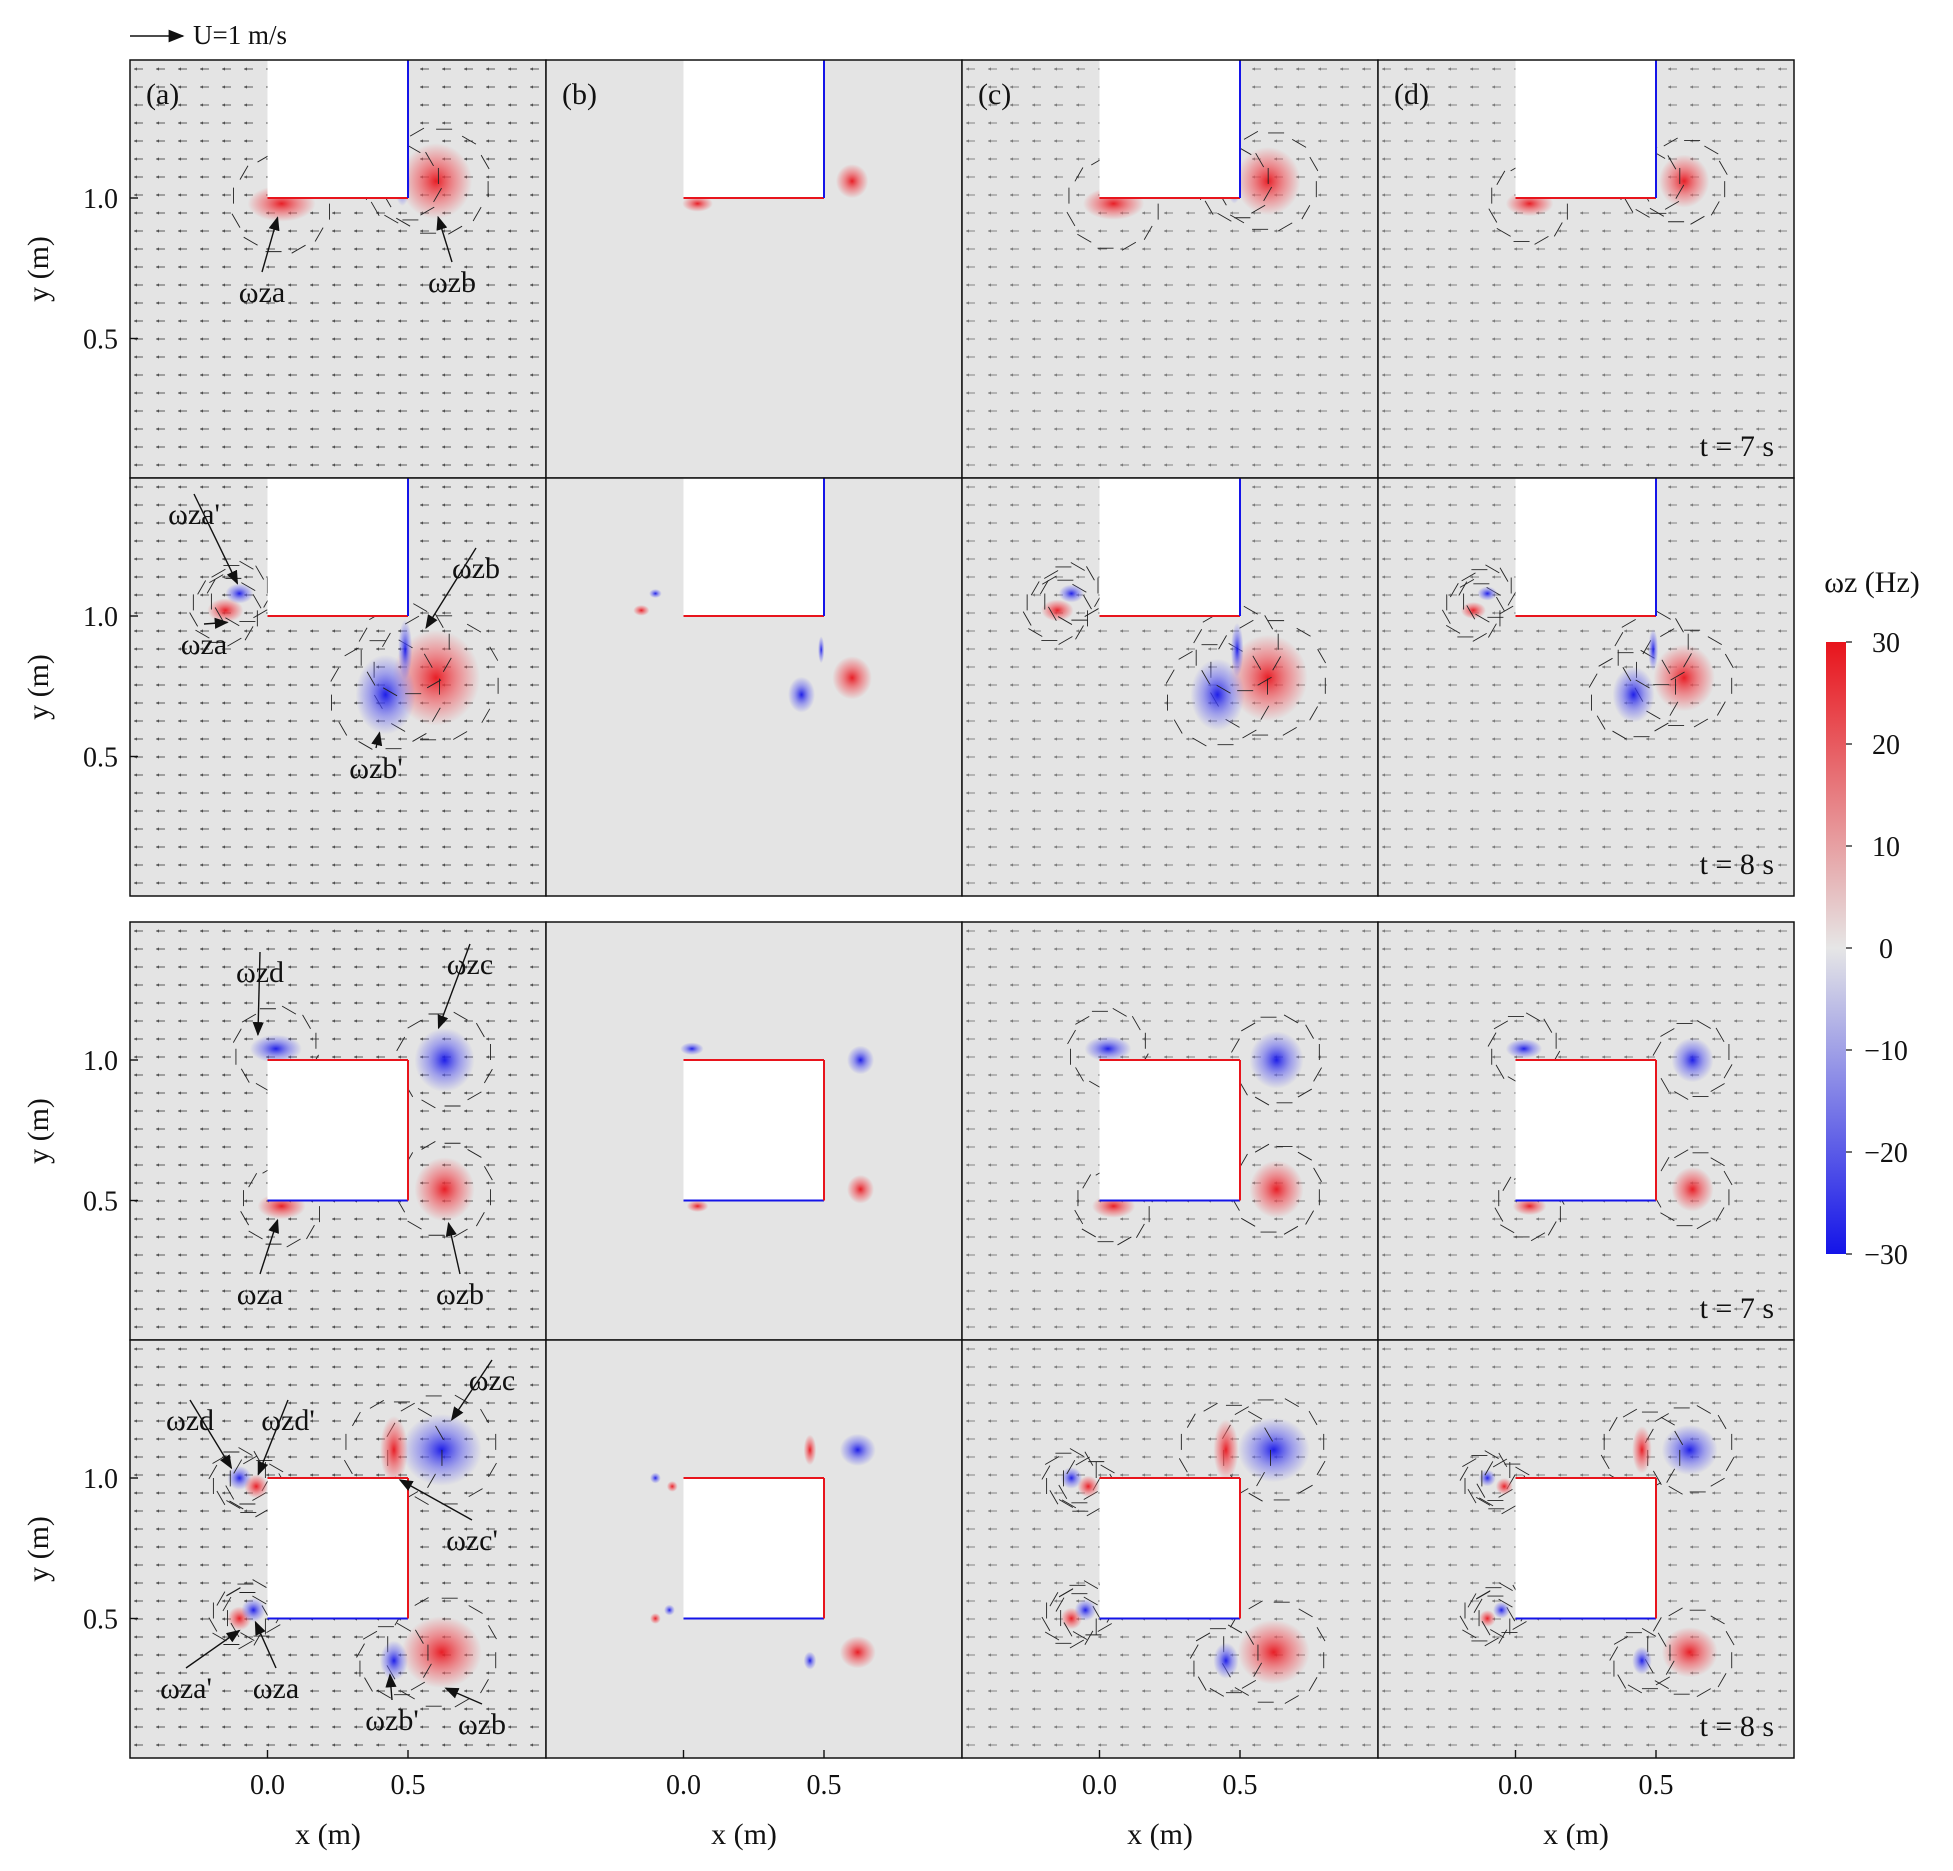 The height and width of the screenshot is (1871, 1953). Describe the element at coordinates (1170, 687) in the screenshot. I see `panel-r2-c` at that location.